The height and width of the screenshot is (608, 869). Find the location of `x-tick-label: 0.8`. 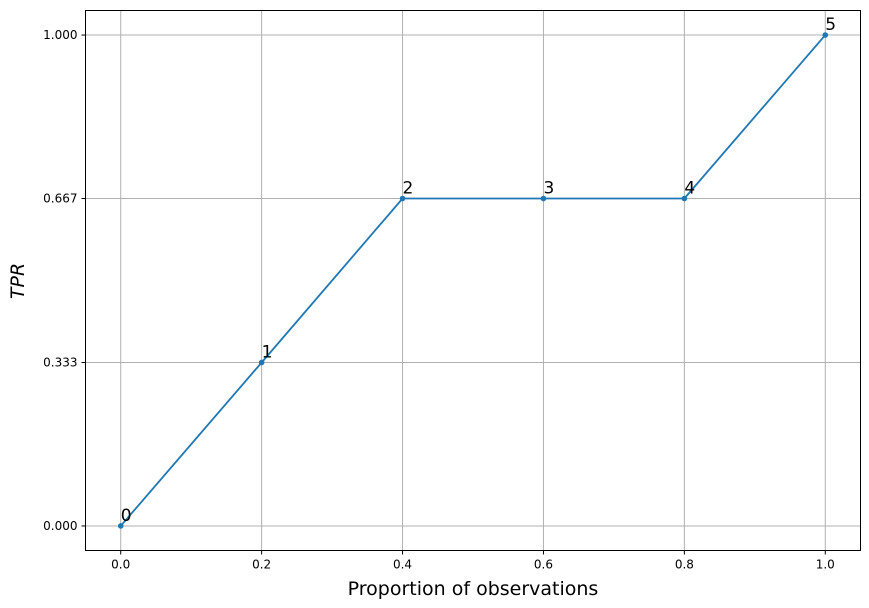

x-tick-label: 0.8 is located at coordinates (684, 565).